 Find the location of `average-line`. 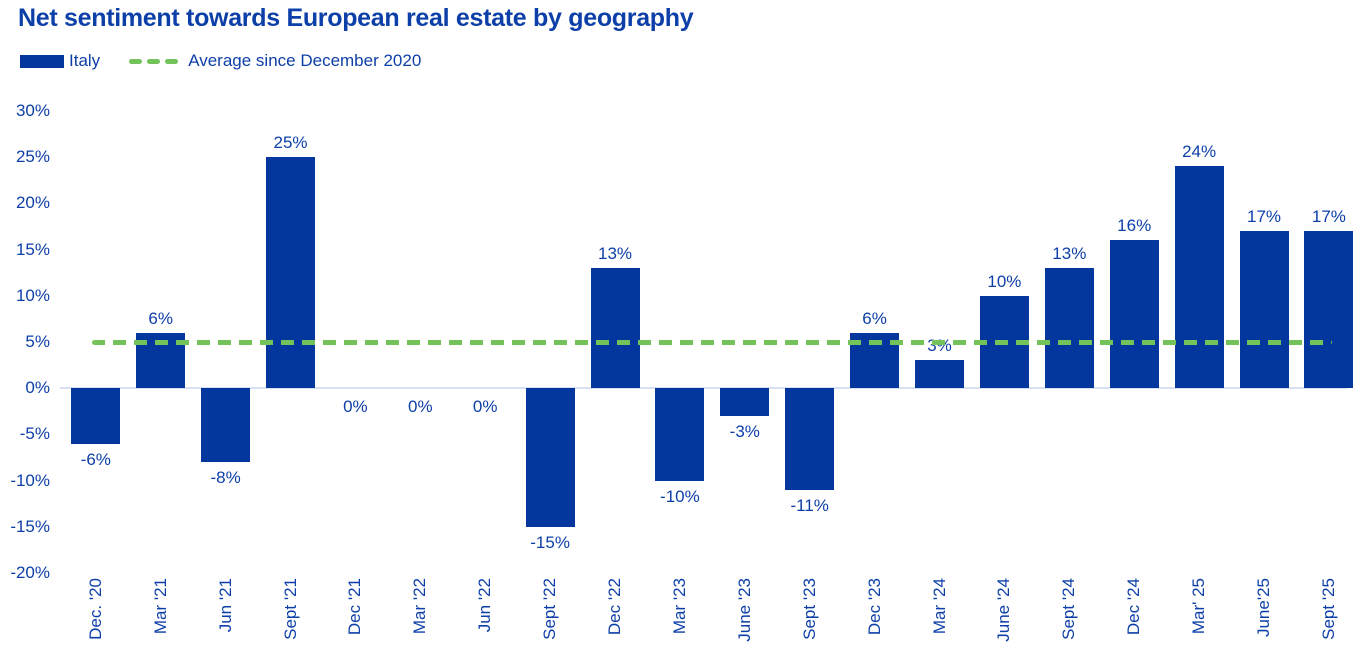

average-line is located at coordinates (712, 342).